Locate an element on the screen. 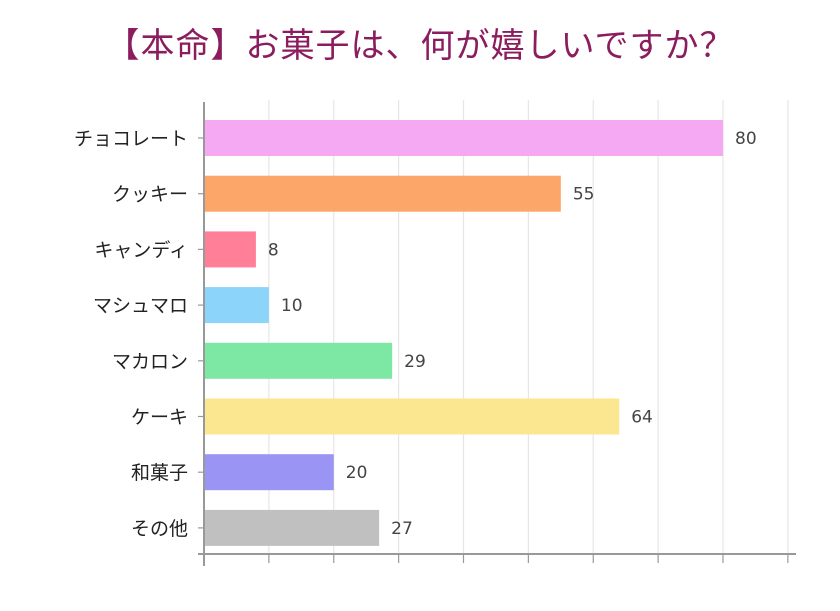  category-label: キャンディ is located at coordinates (141, 250).